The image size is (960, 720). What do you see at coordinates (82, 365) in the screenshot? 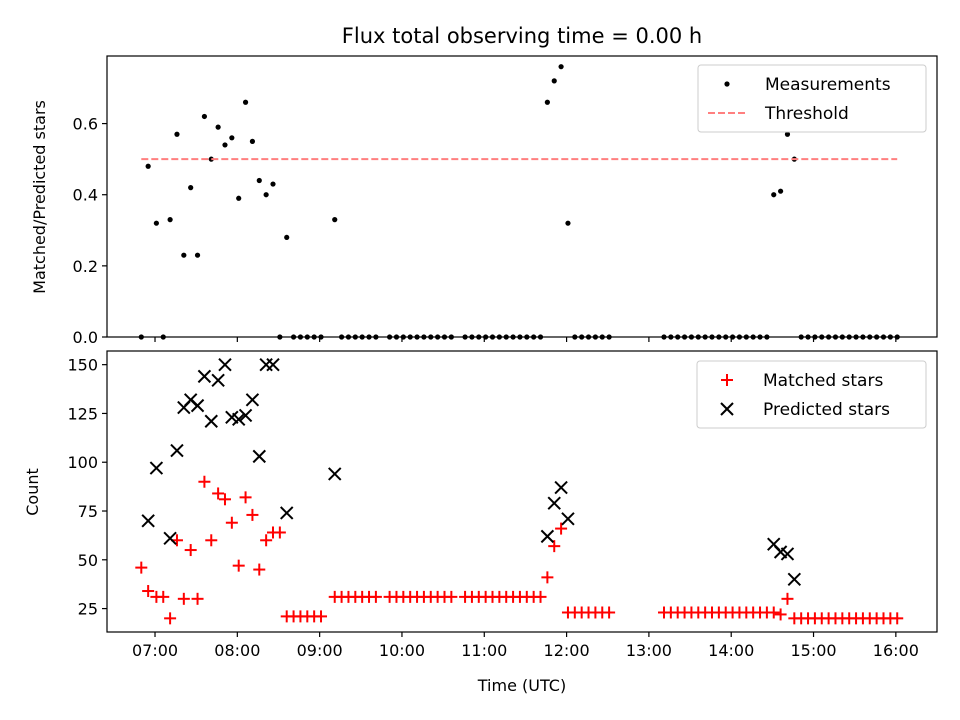
I see `bottom-y-tick-label: 150` at bounding box center [82, 365].